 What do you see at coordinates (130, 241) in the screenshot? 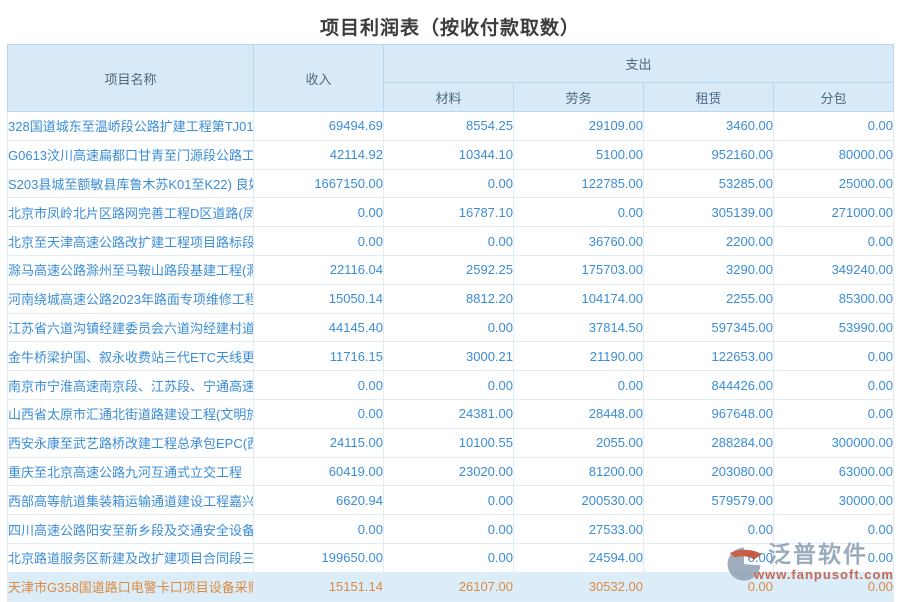
I see `cell-project-name: 北京至天津高速公路改扩建工程项目路标段` at bounding box center [130, 241].